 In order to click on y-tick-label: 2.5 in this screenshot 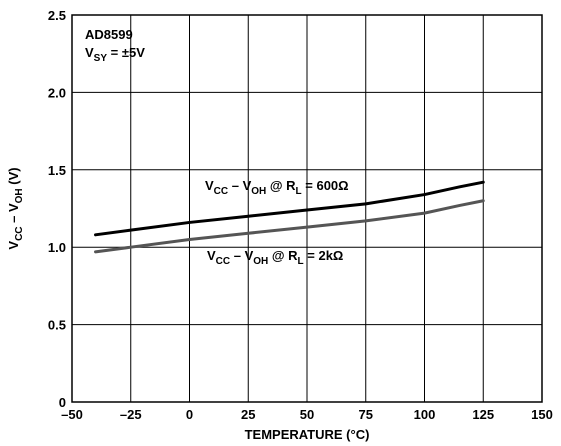, I will do `click(57, 15)`.